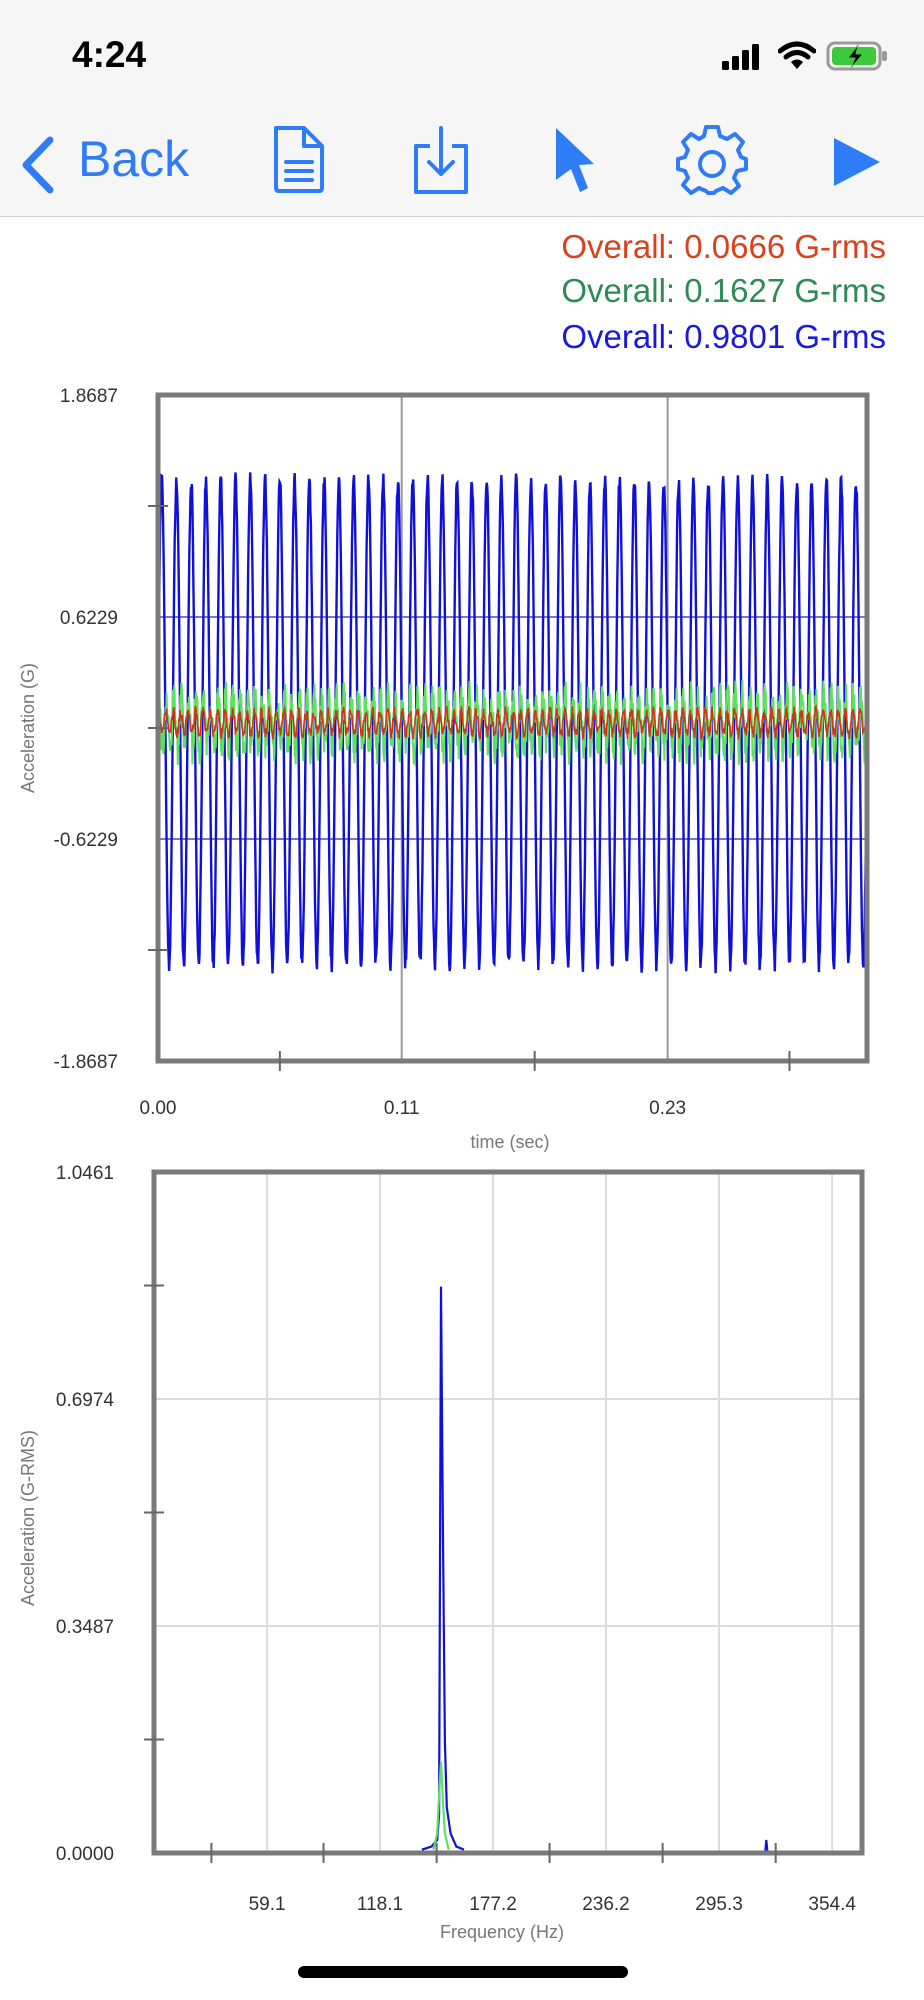 The image size is (924, 2000). Describe the element at coordinates (462, 50) in the screenshot. I see `status-bar: 4:24` at that location.